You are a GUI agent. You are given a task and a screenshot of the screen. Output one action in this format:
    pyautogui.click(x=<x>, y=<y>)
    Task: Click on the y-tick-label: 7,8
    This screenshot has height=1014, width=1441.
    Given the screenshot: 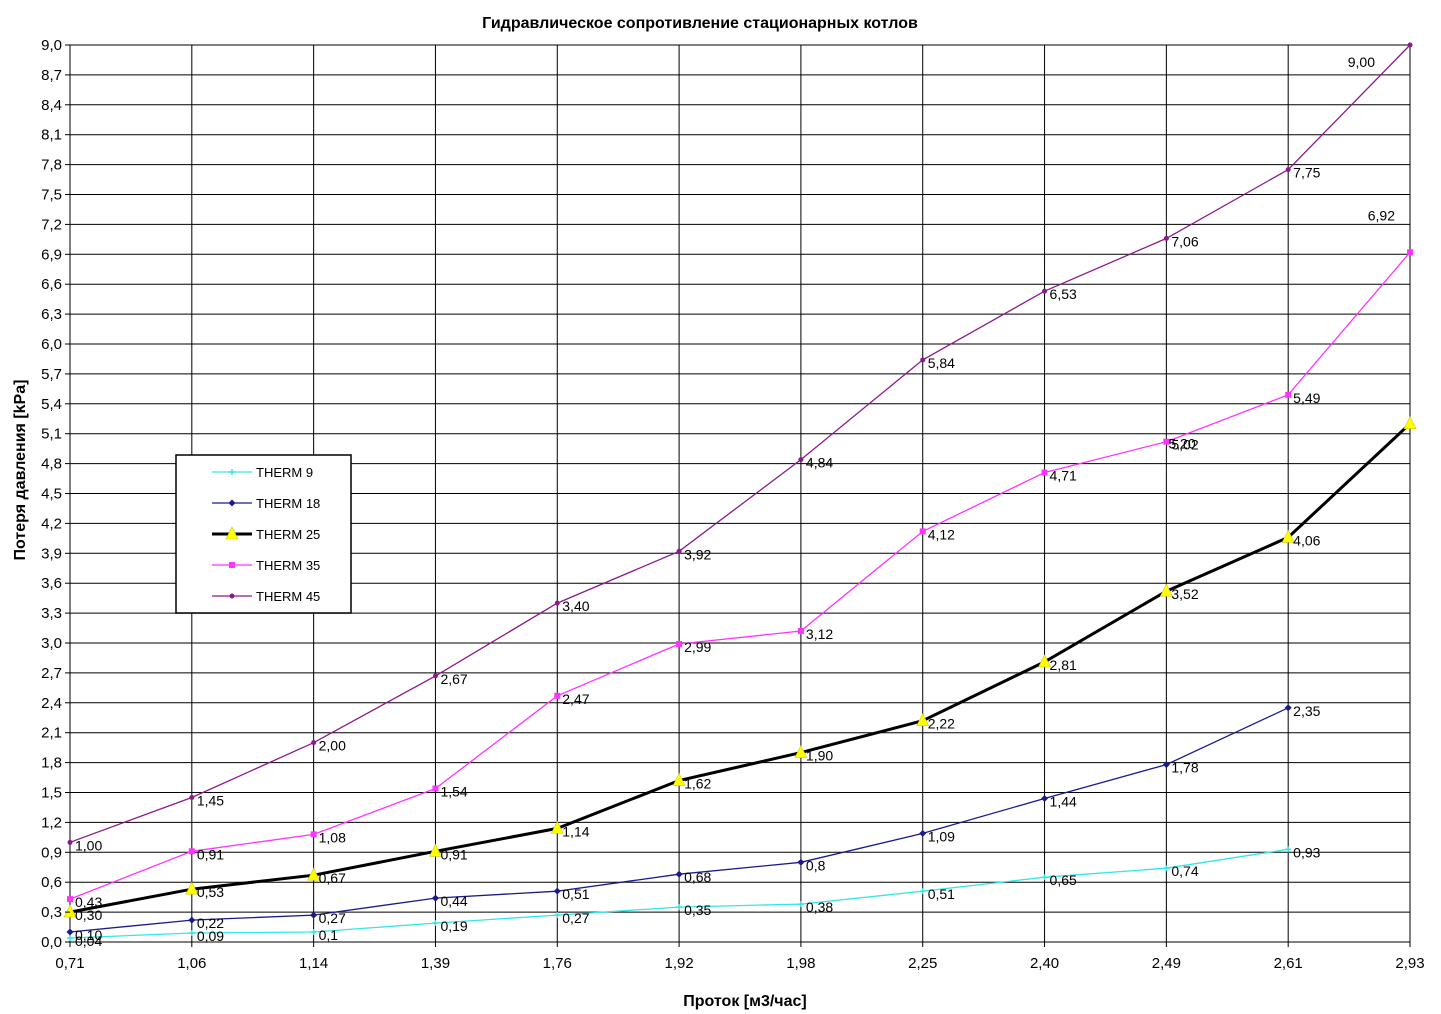 What is the action you would take?
    pyautogui.click(x=51, y=165)
    